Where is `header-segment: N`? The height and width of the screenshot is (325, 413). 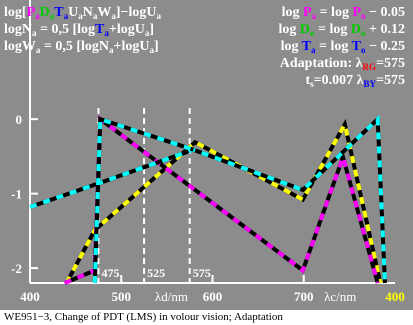 header-segment: N is located at coordinates (88, 12).